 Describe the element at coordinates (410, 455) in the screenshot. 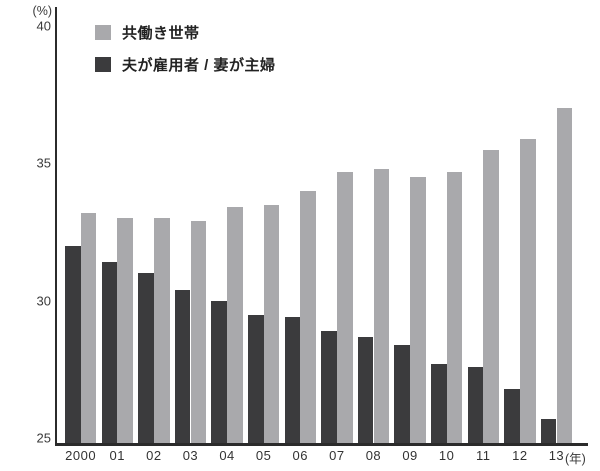

I see `x-tick-label: 09` at that location.